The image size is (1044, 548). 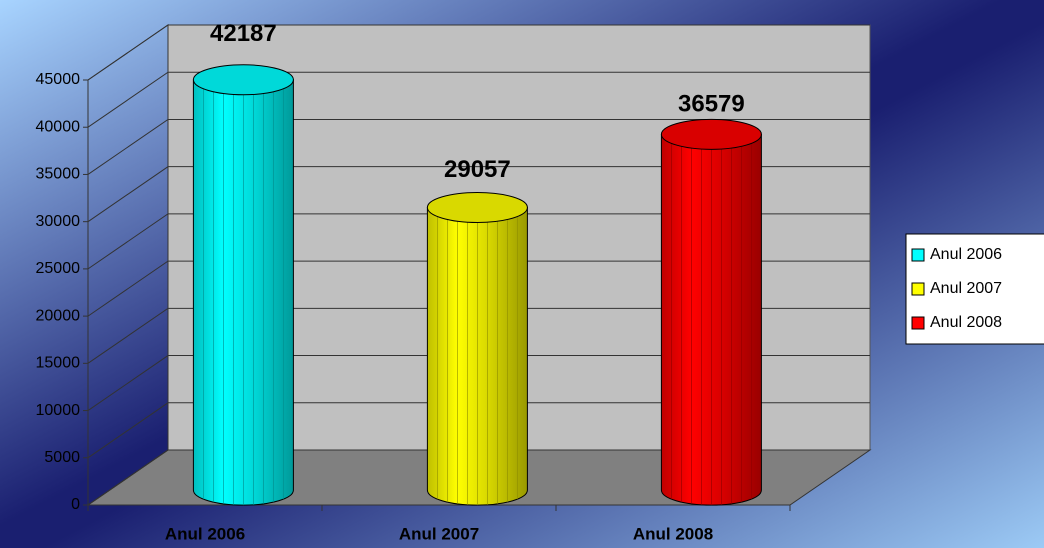 I want to click on y-tick-label: 20000, so click(x=58, y=315).